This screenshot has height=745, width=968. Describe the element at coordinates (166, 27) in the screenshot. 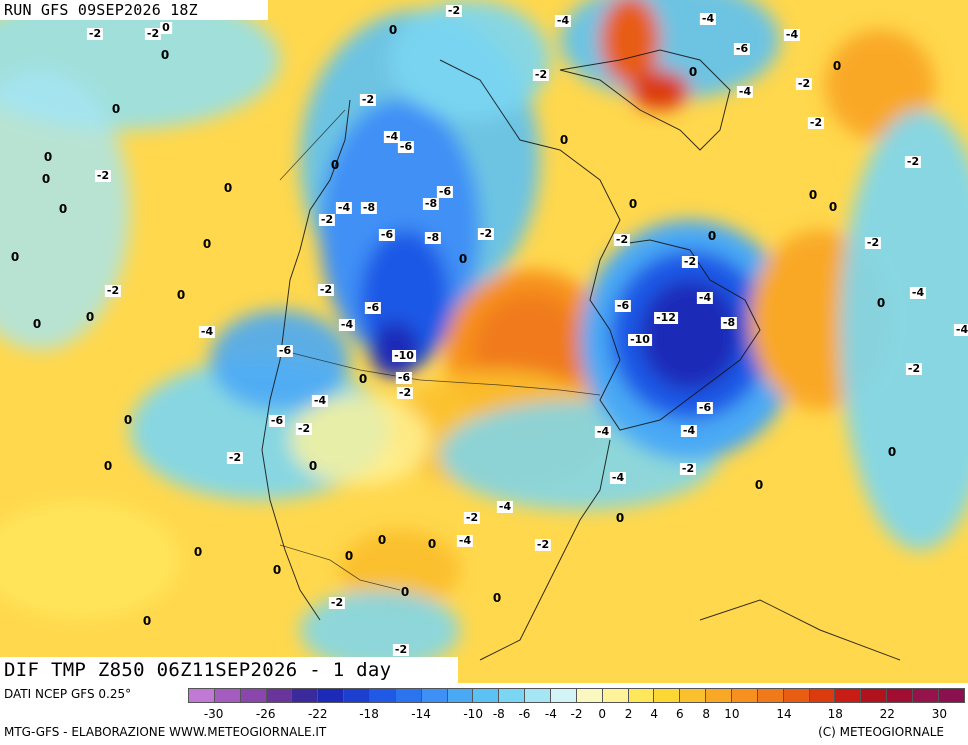

I see `contour-label: 0` at that location.